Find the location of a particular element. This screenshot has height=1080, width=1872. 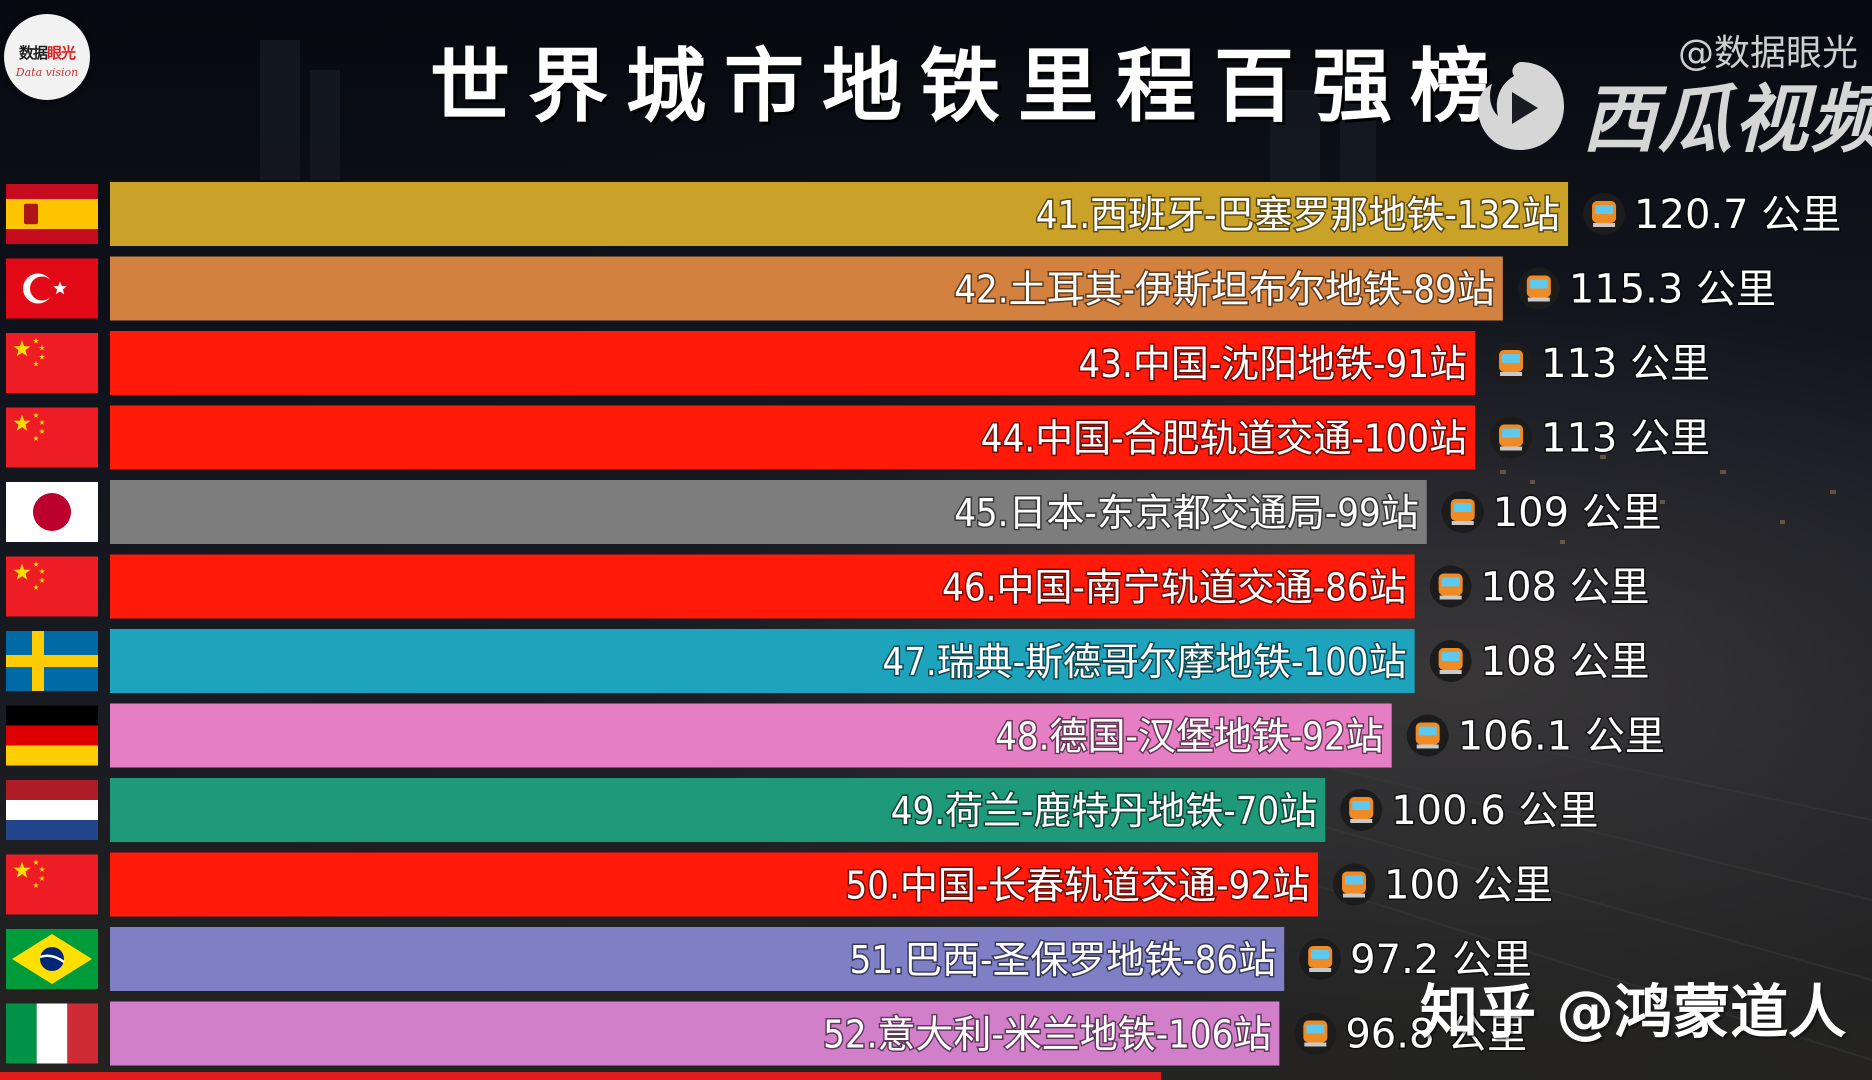

bar-row: 43.中国-沈阳地铁-91站 113 公里 is located at coordinates (859, 363).